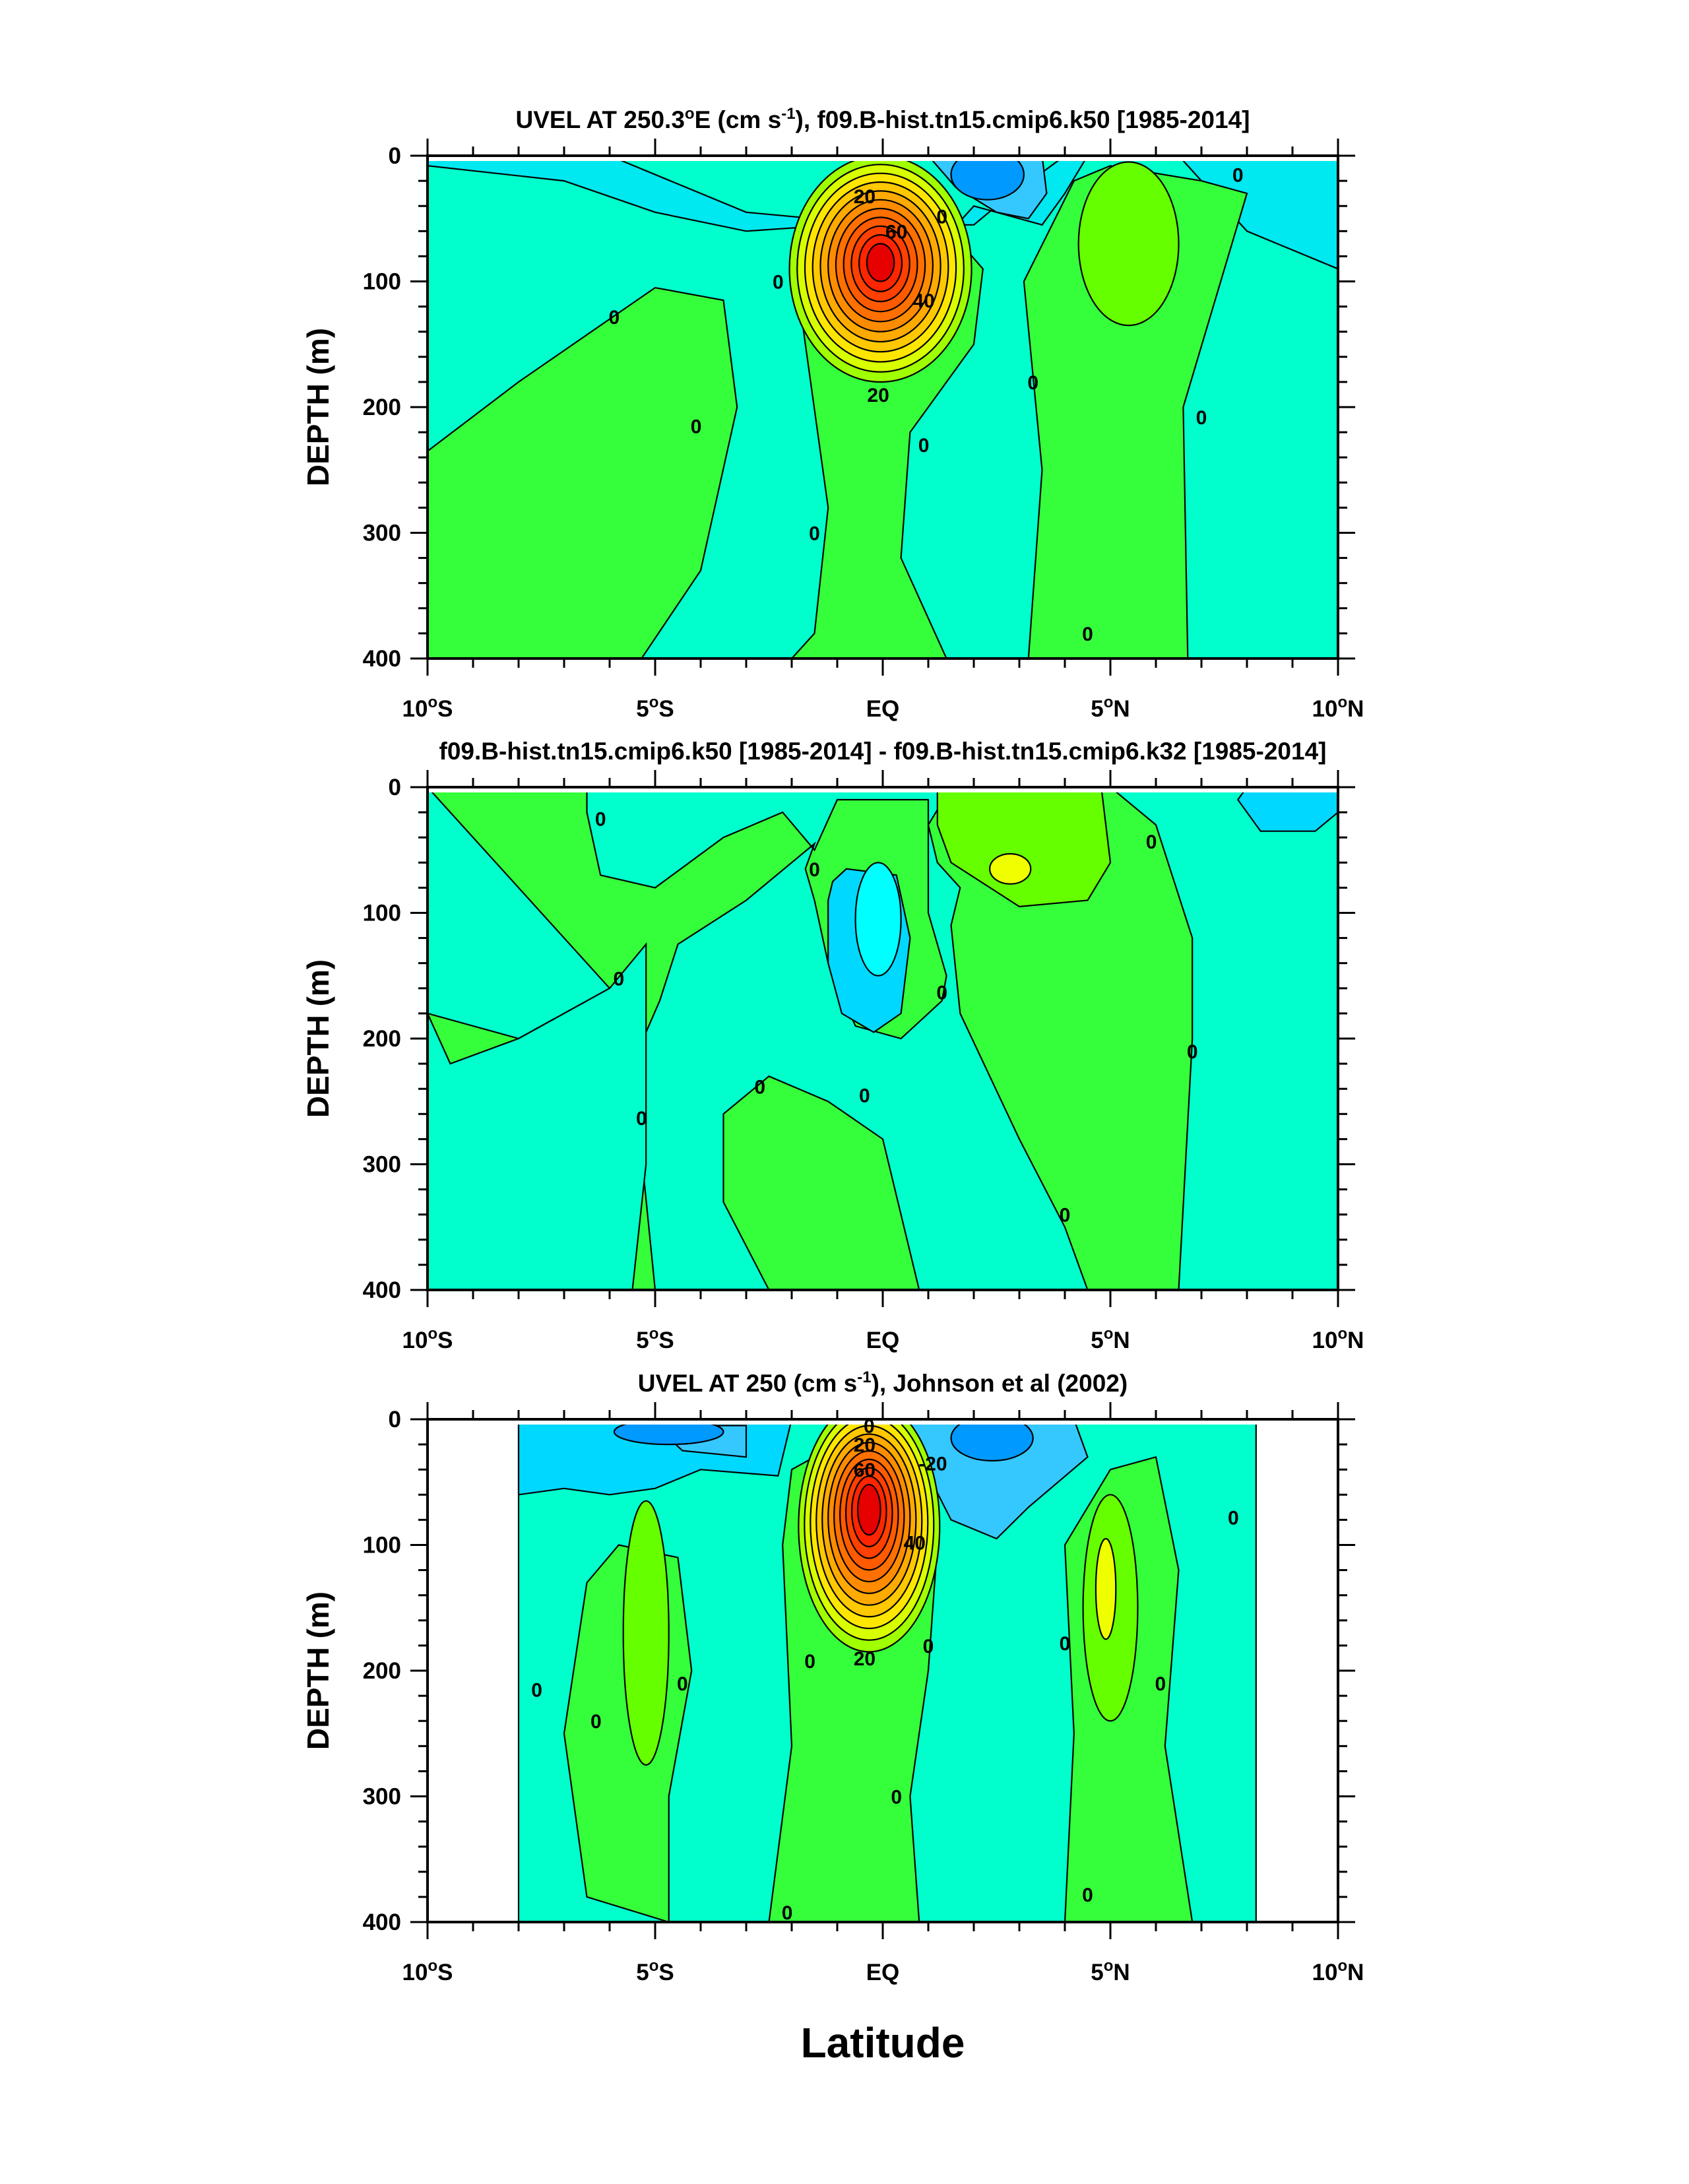 The image size is (1689, 2184). What do you see at coordinates (1011, 868) in the screenshot?
I see `diff-yellow-core` at bounding box center [1011, 868].